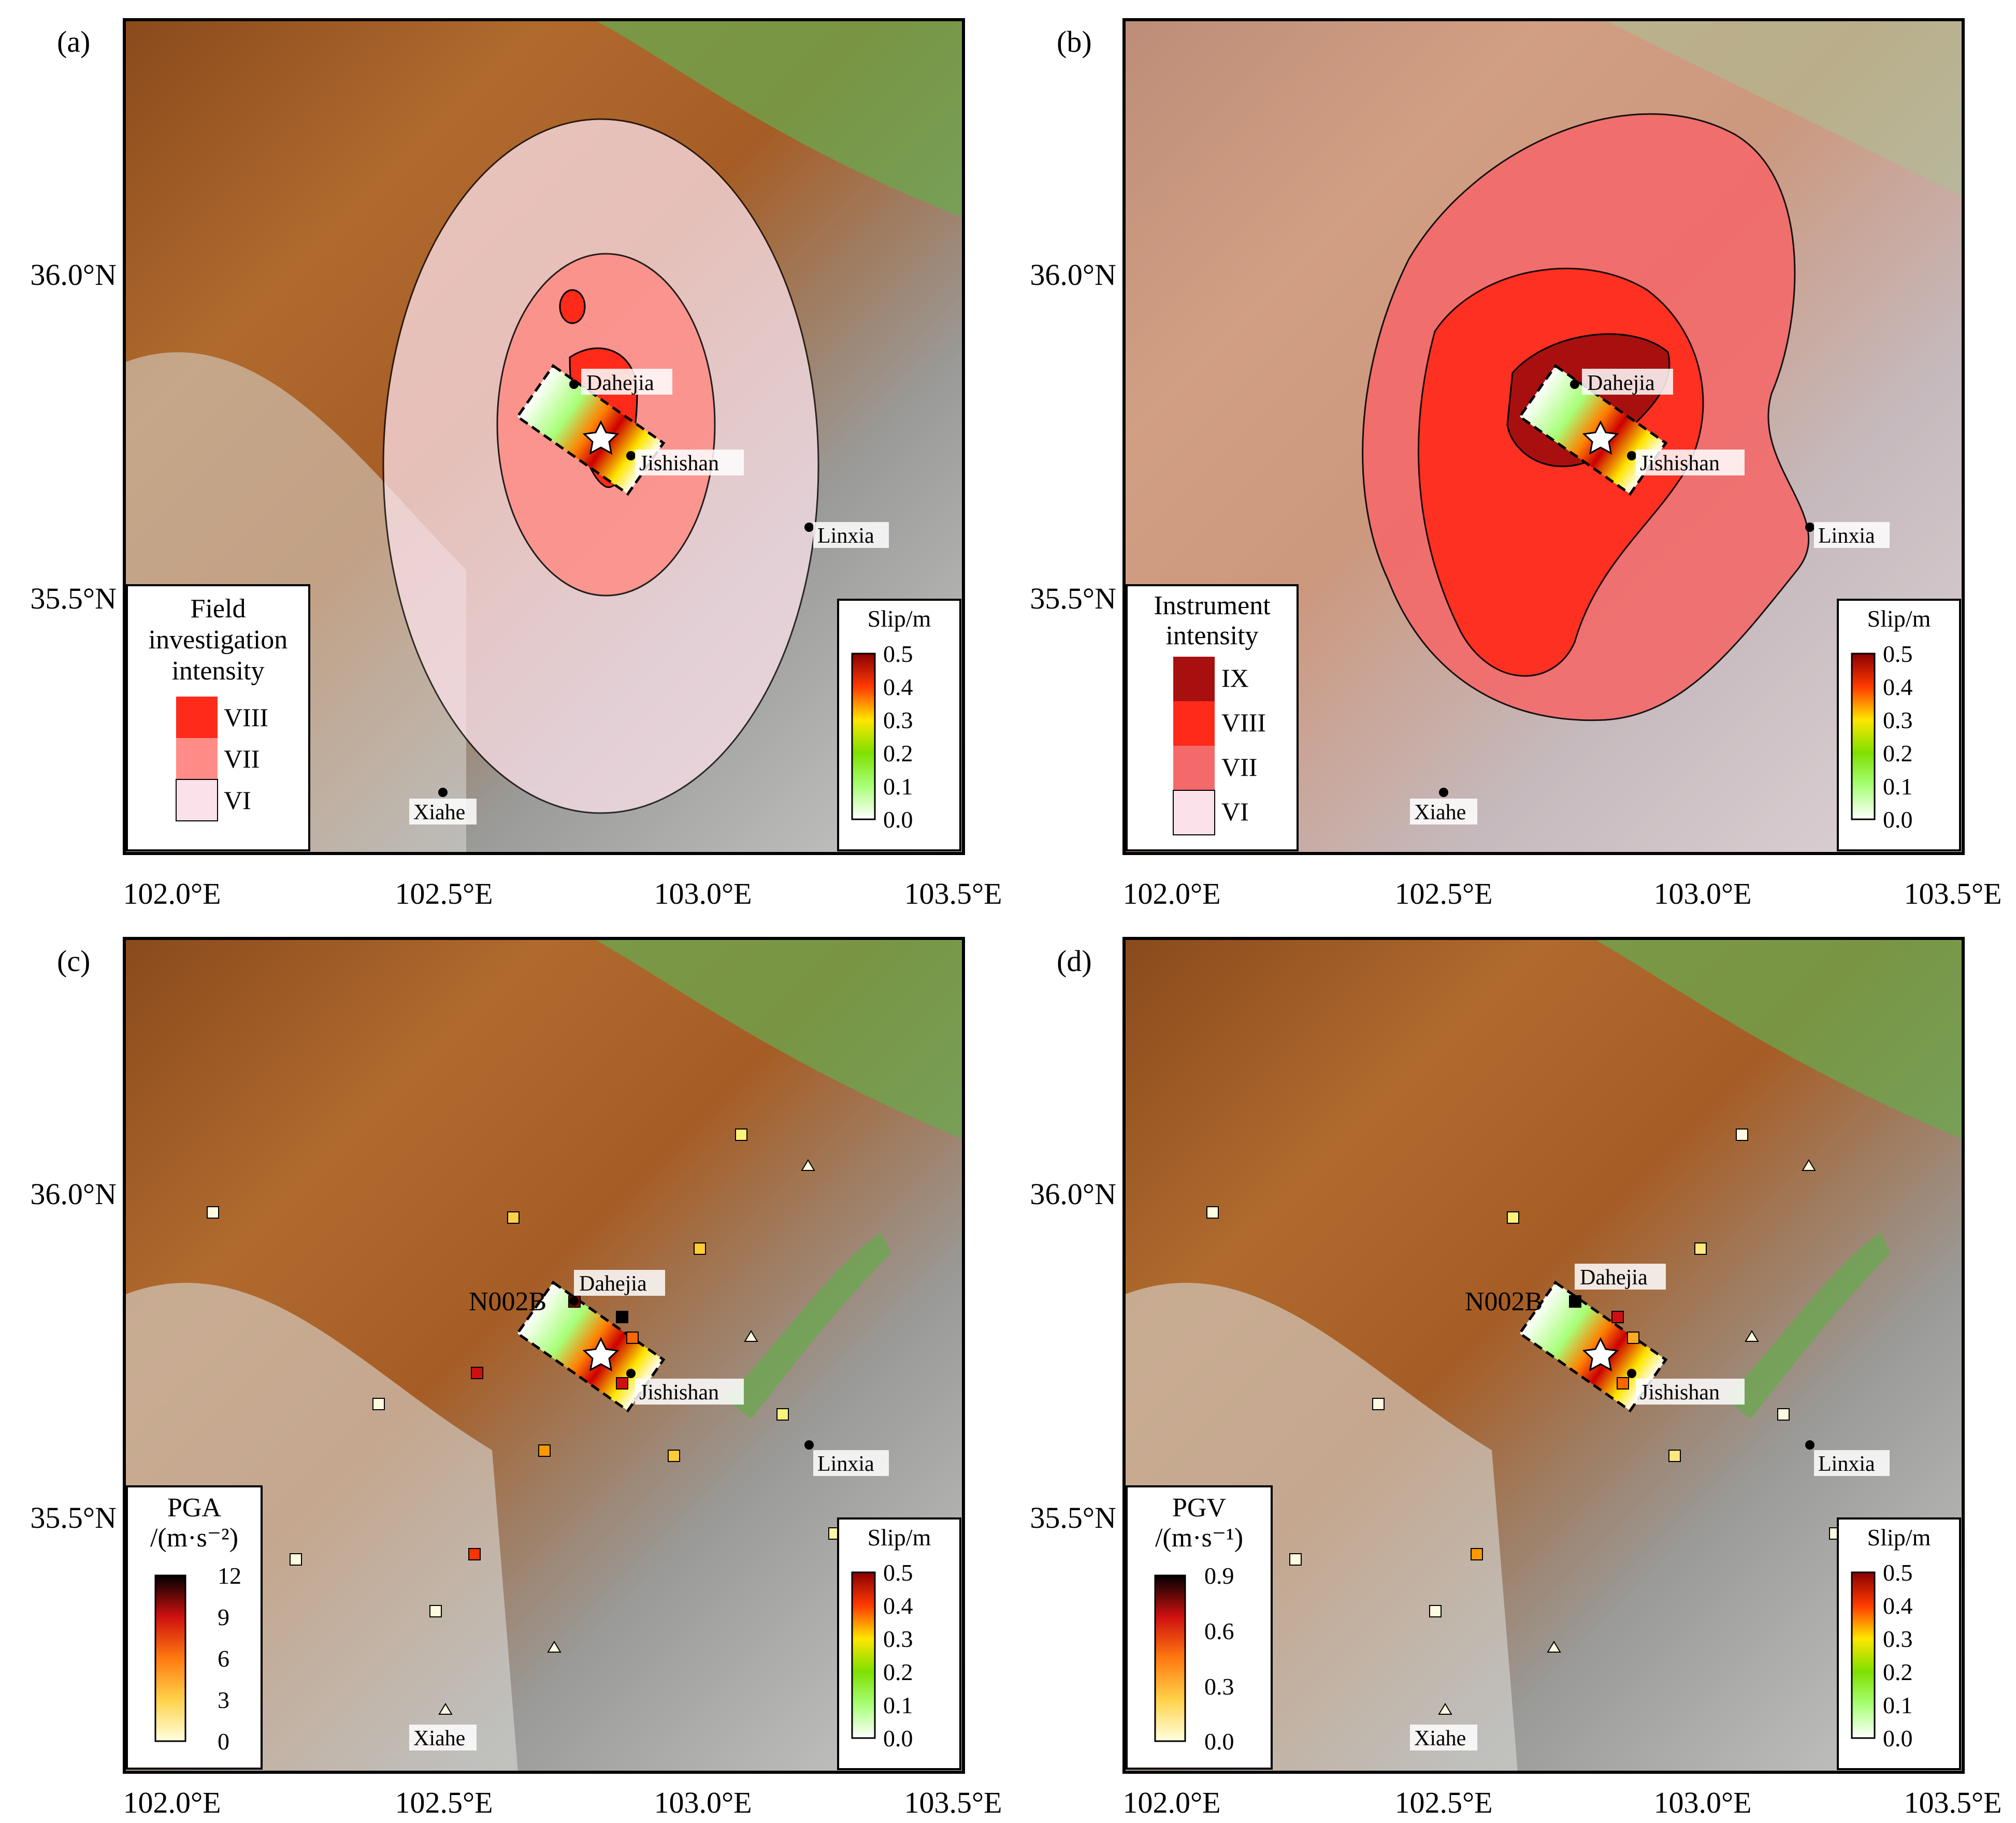 The height and width of the screenshot is (1823, 2016). Describe the element at coordinates (1443, 792) in the screenshot. I see `city-dot-xiahe` at that location.